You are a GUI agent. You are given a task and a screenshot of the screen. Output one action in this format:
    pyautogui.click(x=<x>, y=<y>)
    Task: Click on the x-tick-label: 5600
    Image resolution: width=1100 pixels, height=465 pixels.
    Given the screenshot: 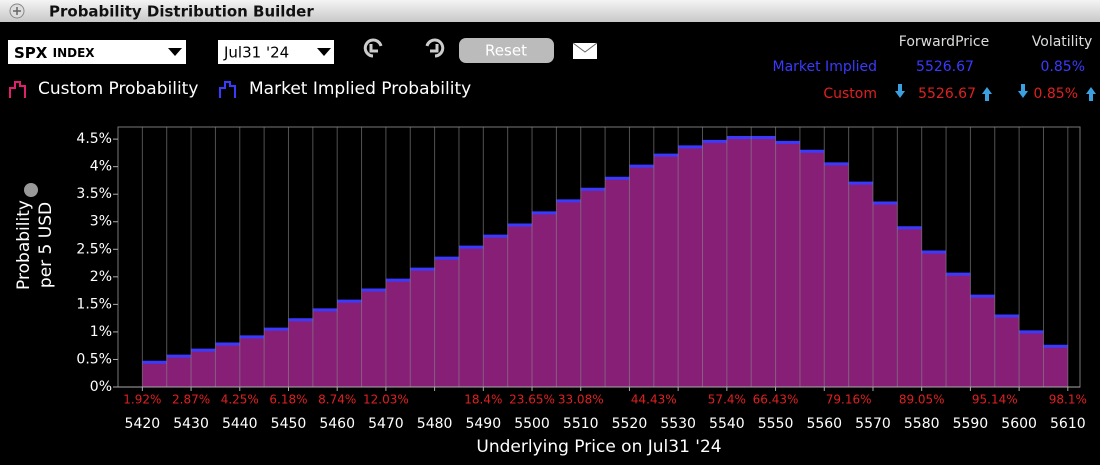 What is the action you would take?
    pyautogui.click(x=1019, y=424)
    